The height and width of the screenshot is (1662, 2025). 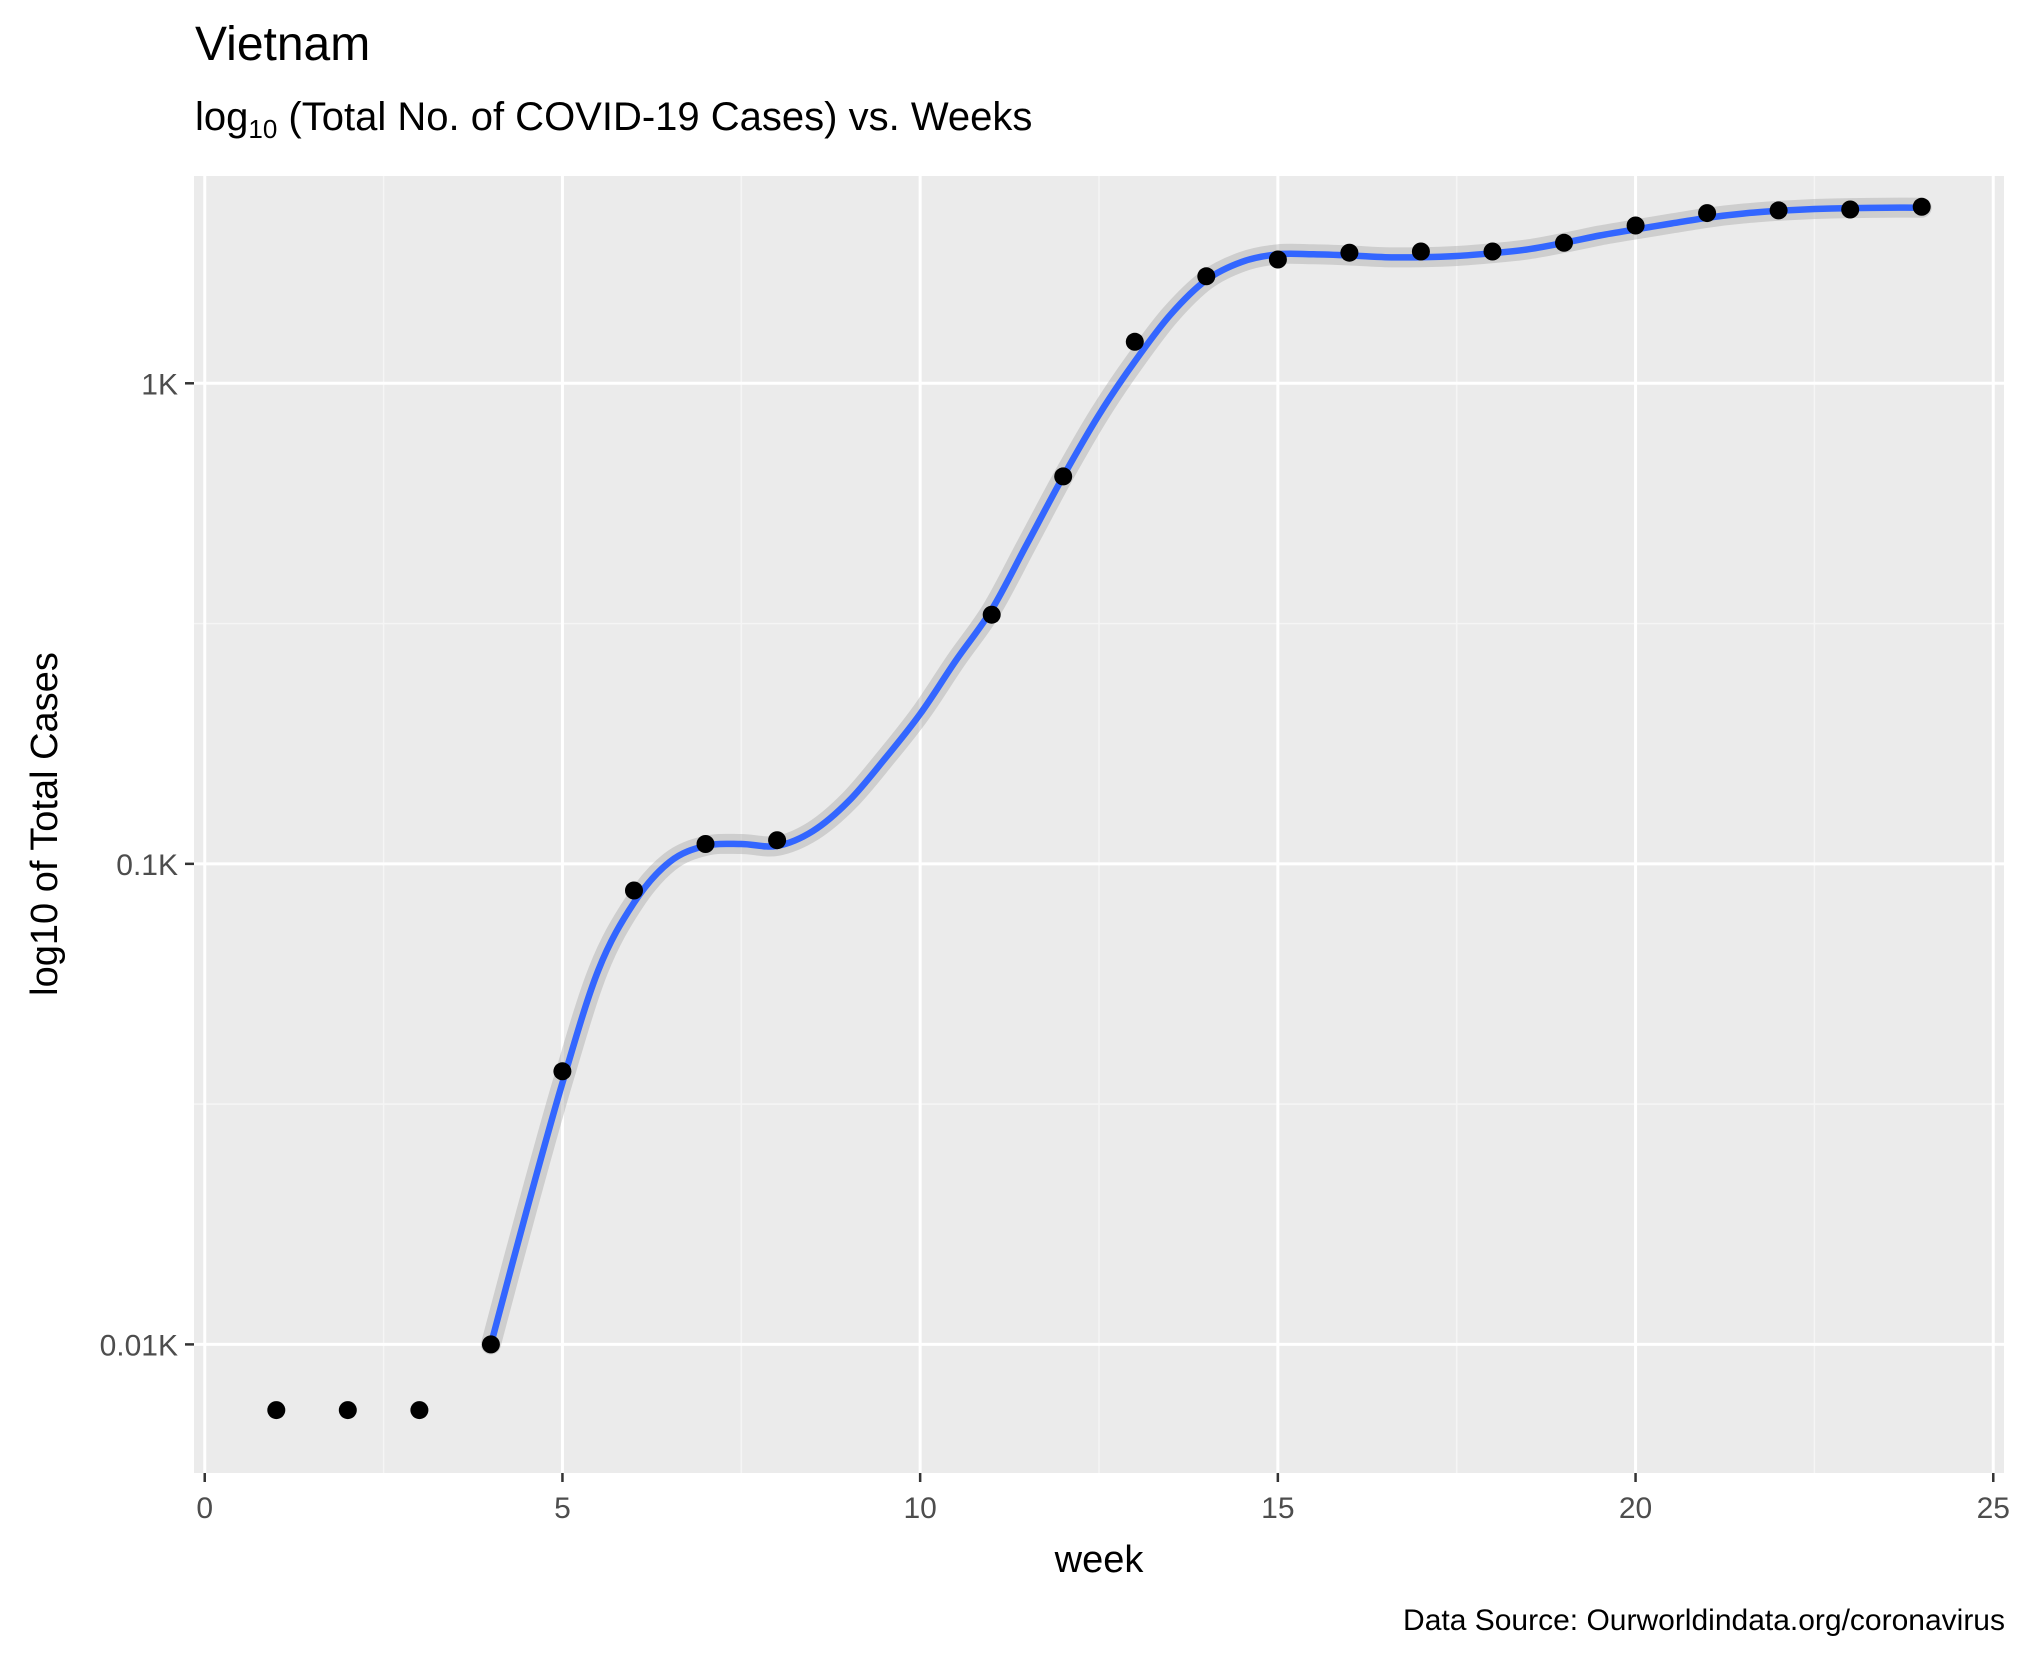 I want to click on x-tick-label: 15, so click(x=1277, y=1508).